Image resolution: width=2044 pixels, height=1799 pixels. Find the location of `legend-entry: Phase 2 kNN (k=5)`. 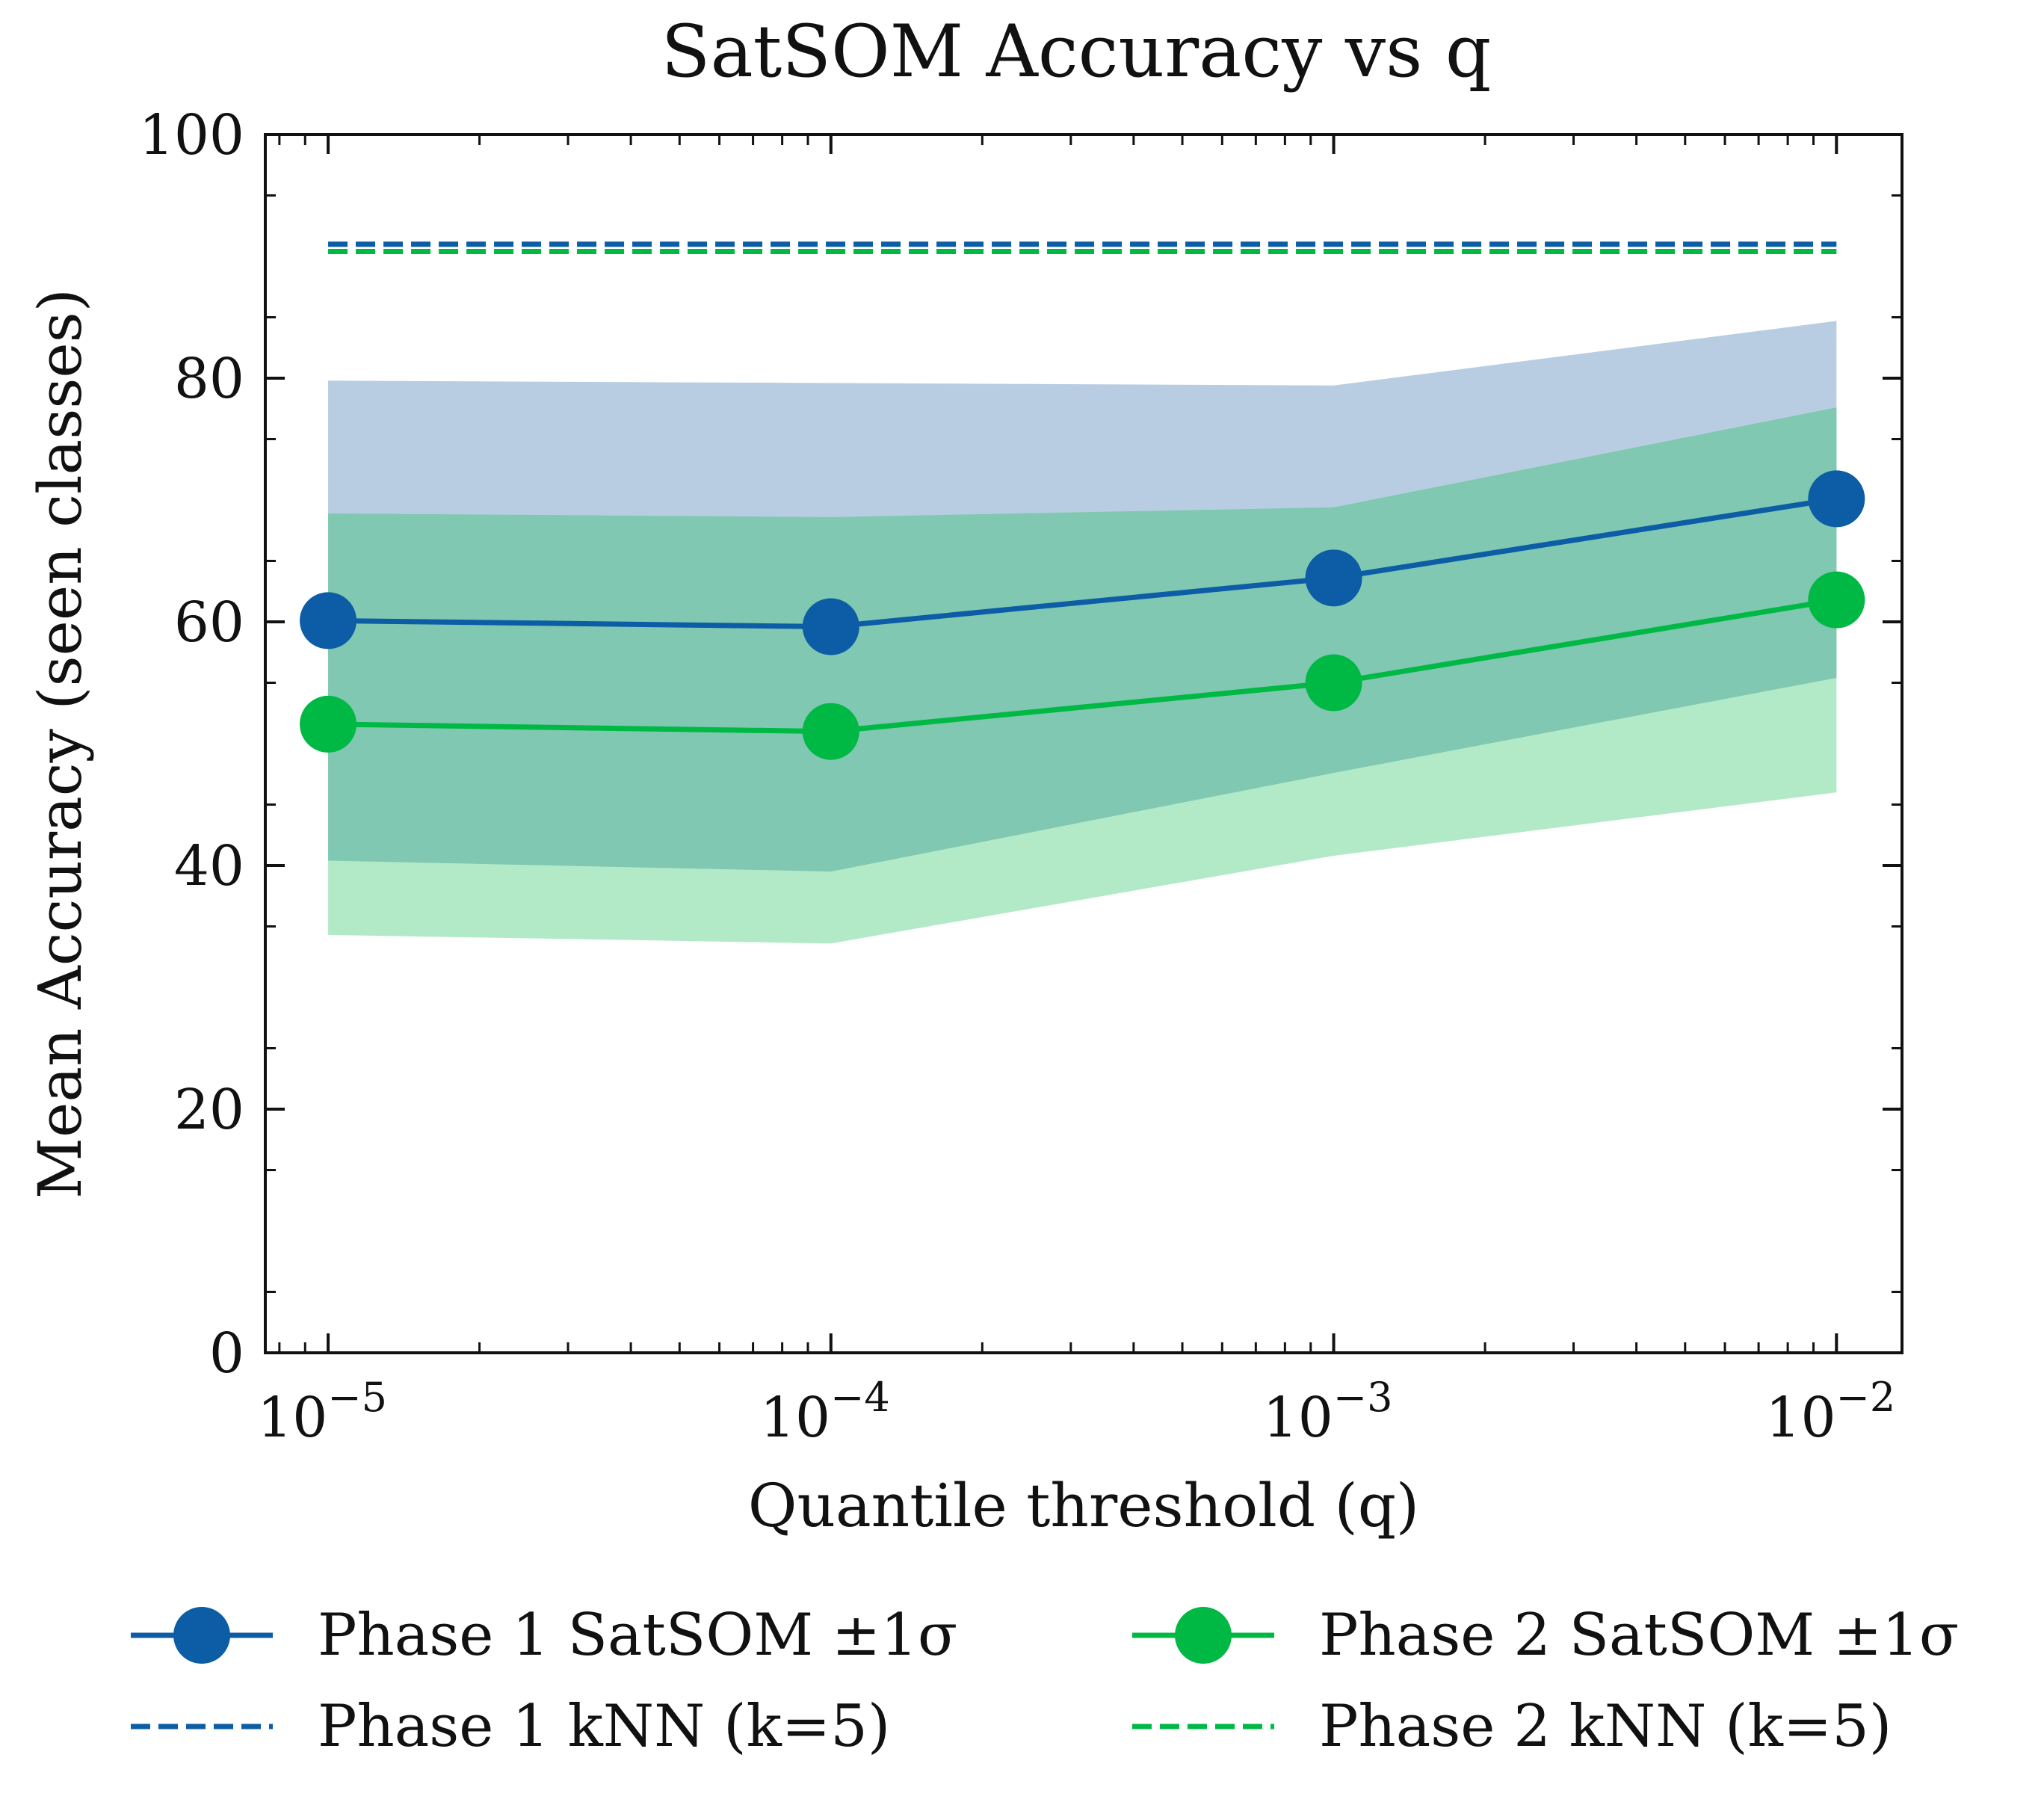

legend-entry: Phase 2 kNN (k=5) is located at coordinates (1512, 1726).